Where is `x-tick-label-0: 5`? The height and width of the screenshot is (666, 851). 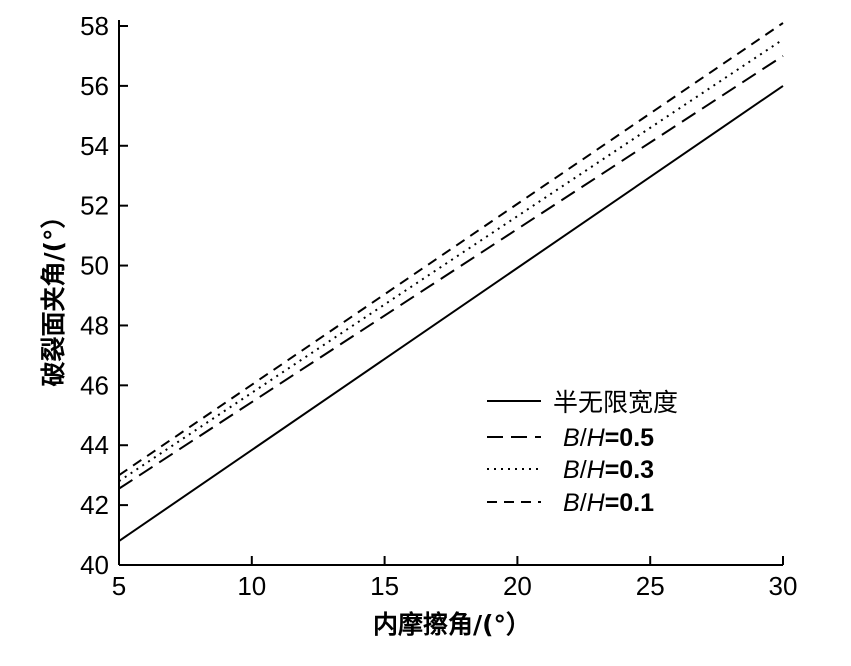 x-tick-label-0: 5 is located at coordinates (119, 586).